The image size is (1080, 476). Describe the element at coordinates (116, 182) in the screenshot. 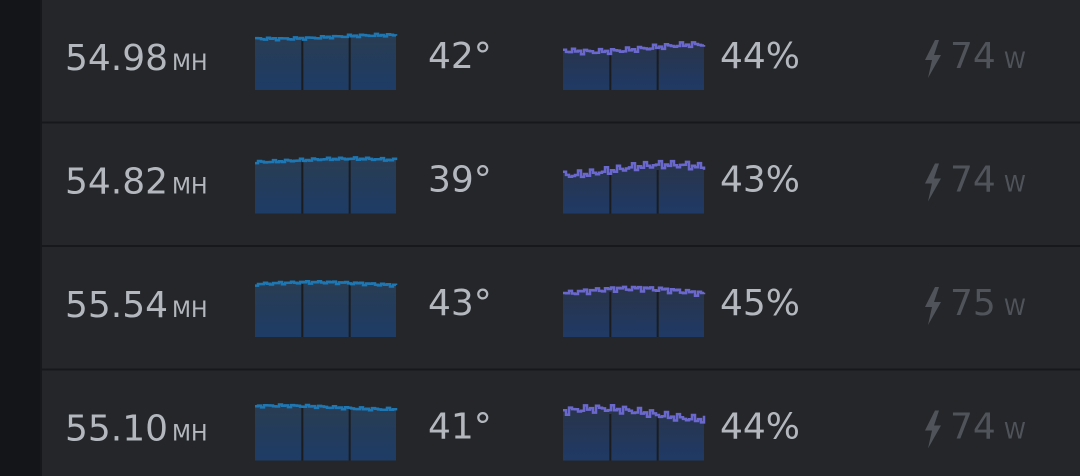

I see `hashrate: 54.82` at that location.